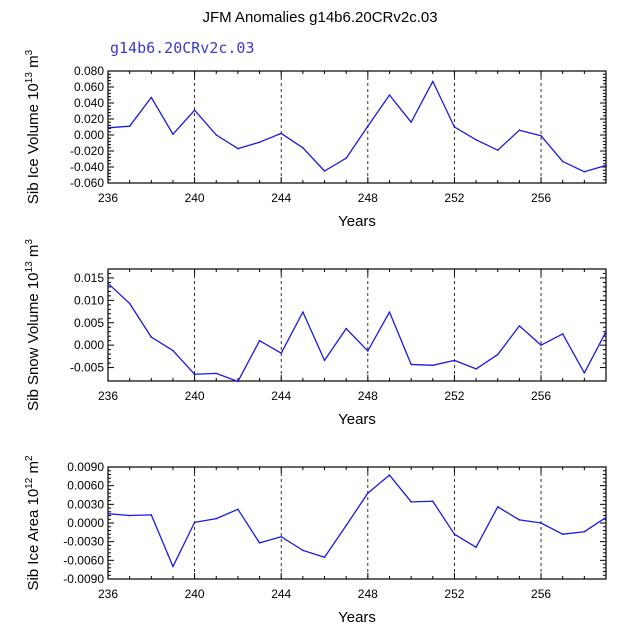  Describe the element at coordinates (85, 467) in the screenshot. I see `y-tick-label: 0.0090` at that location.